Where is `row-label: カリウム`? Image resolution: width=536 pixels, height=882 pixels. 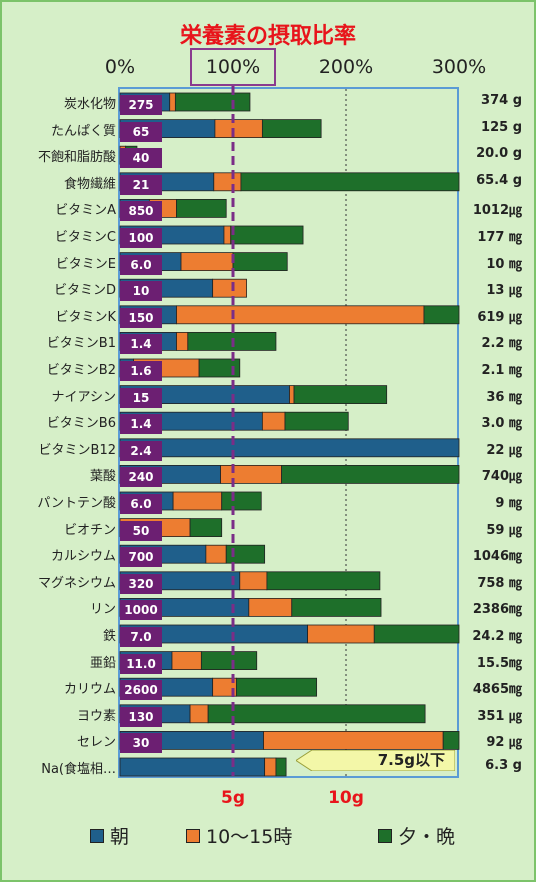
row-label: カリウム is located at coordinates (89, 690).